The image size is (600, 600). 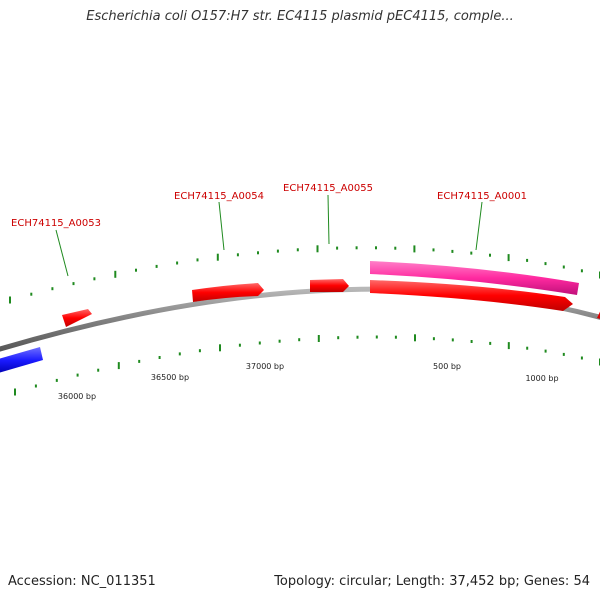 What do you see at coordinates (328, 219) in the screenshot?
I see `leader-line-a0055` at bounding box center [328, 219].